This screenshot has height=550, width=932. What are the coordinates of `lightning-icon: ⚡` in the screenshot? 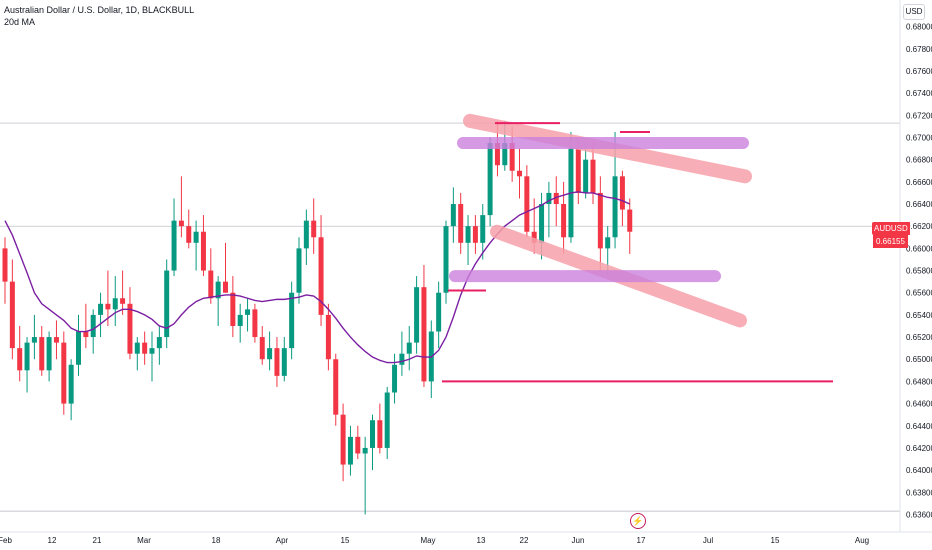 It's located at (638, 521).